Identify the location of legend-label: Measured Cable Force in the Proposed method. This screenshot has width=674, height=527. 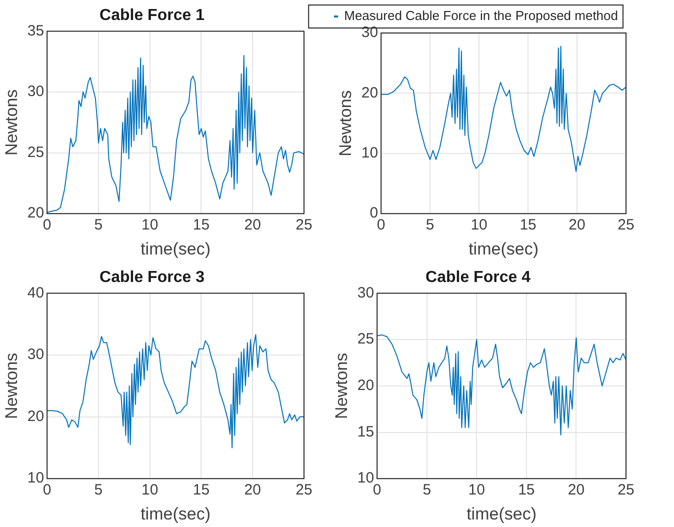
(481, 16).